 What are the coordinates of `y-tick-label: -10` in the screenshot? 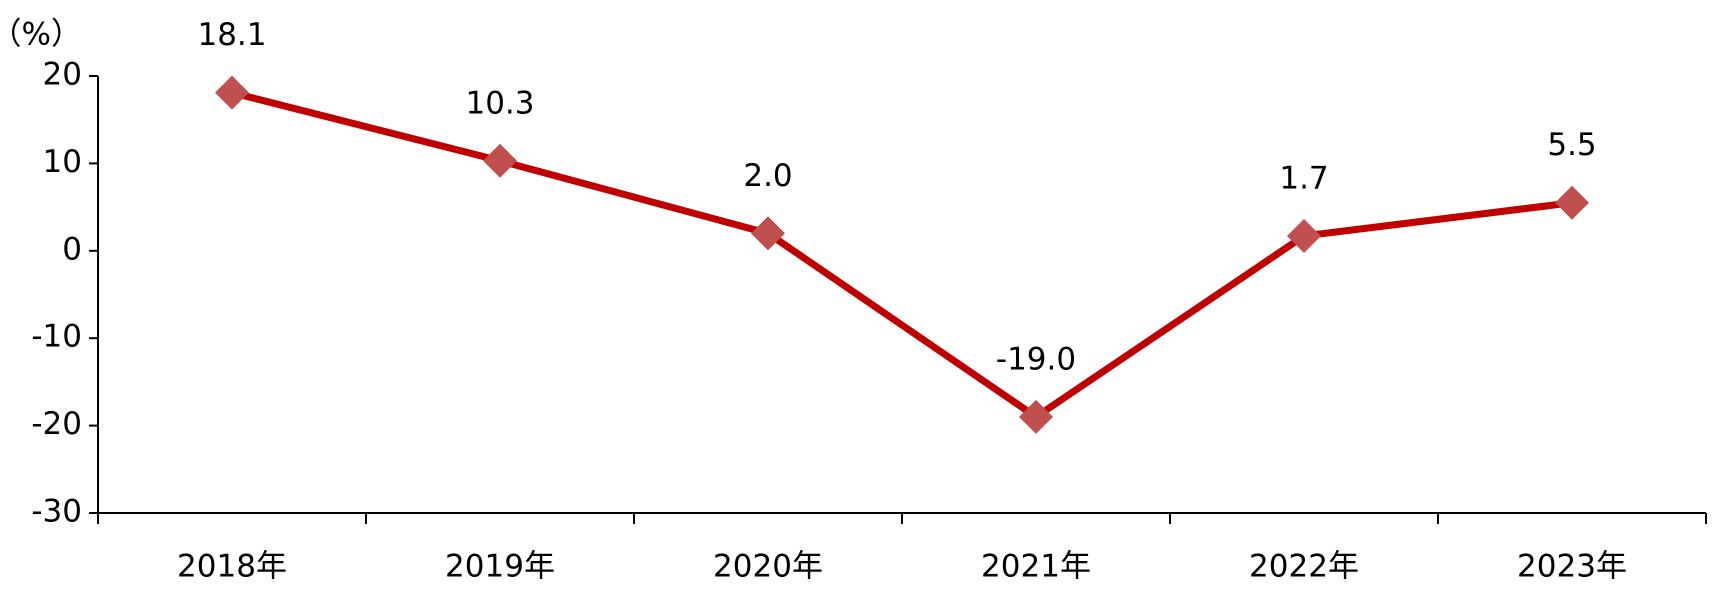 It's located at (56, 337).